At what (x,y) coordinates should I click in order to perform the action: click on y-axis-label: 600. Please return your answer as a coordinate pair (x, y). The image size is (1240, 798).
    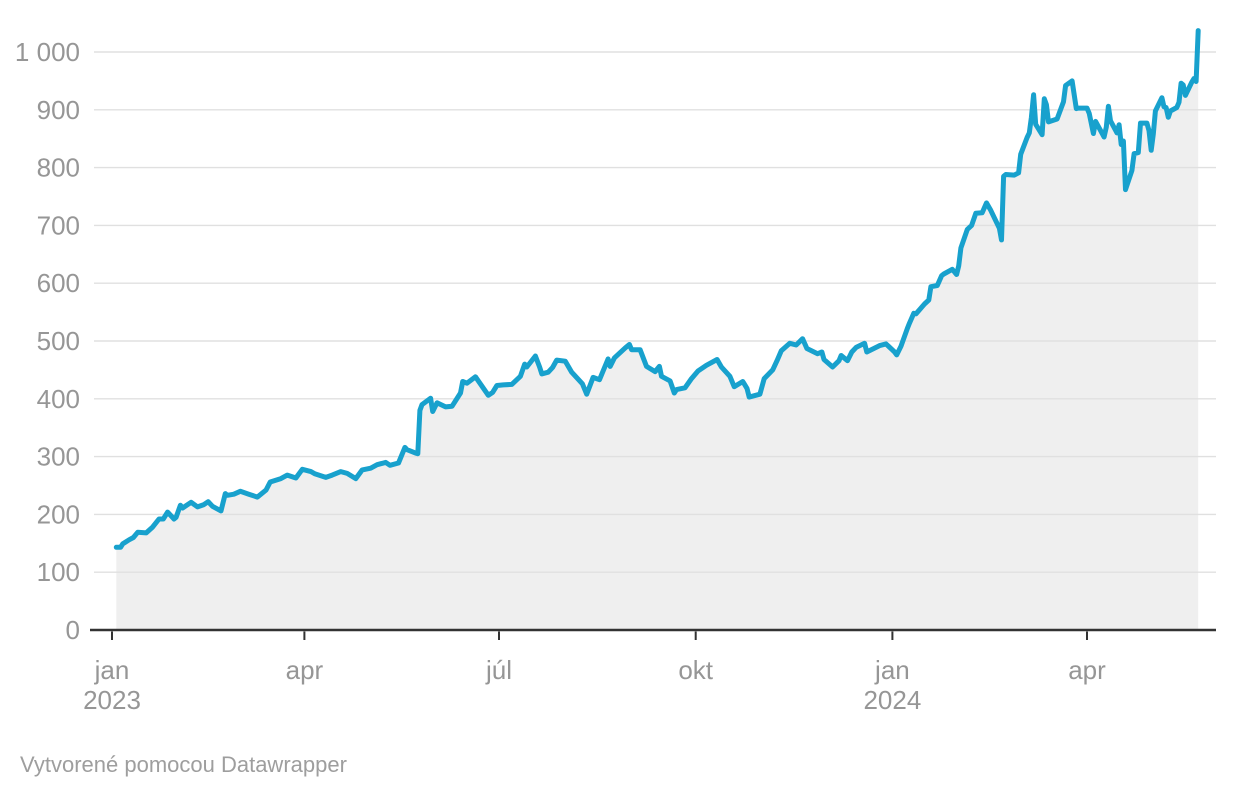
    Looking at the image, I should click on (58, 283).